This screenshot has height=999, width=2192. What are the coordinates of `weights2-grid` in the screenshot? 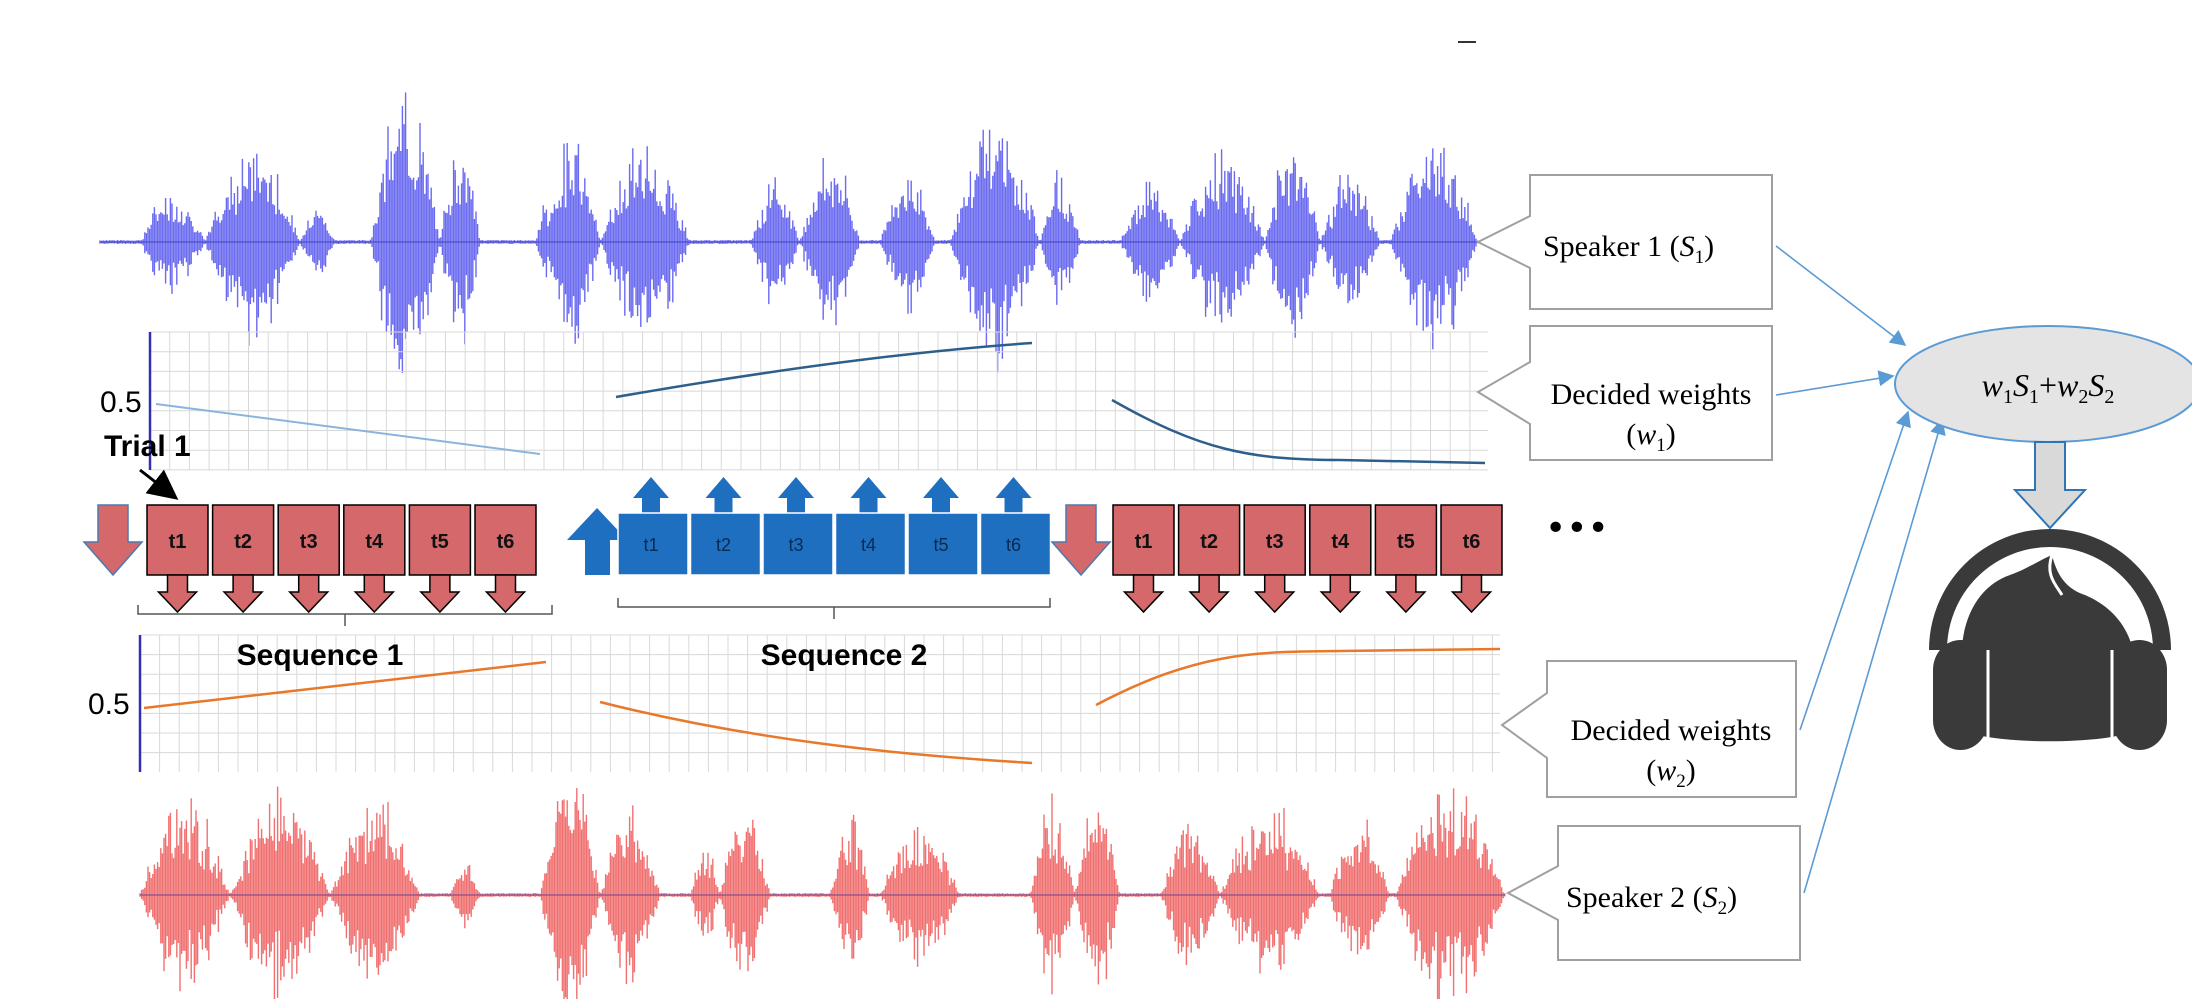 It's located at (819, 703).